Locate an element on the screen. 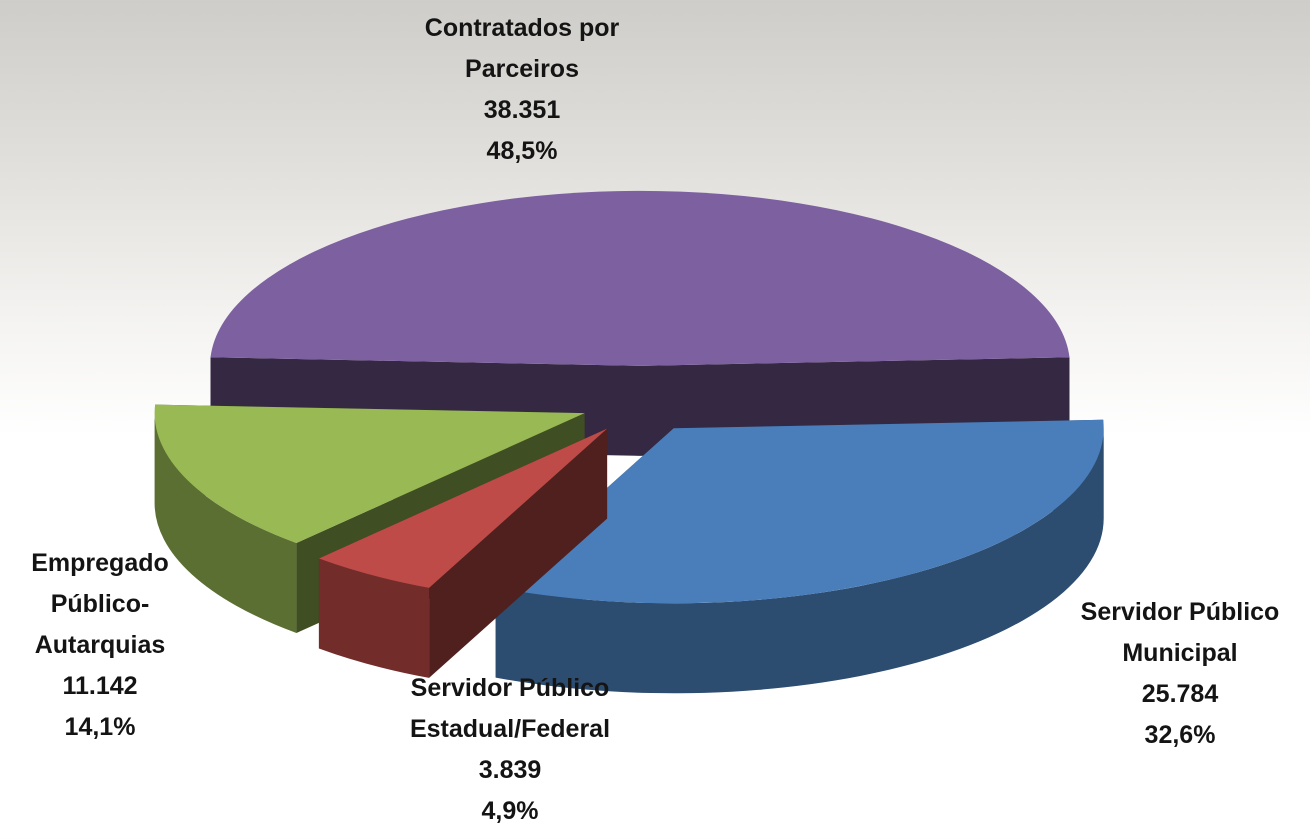  data-label: Empregado Público-Autarquias 11.142 14,1% is located at coordinates (100, 645).